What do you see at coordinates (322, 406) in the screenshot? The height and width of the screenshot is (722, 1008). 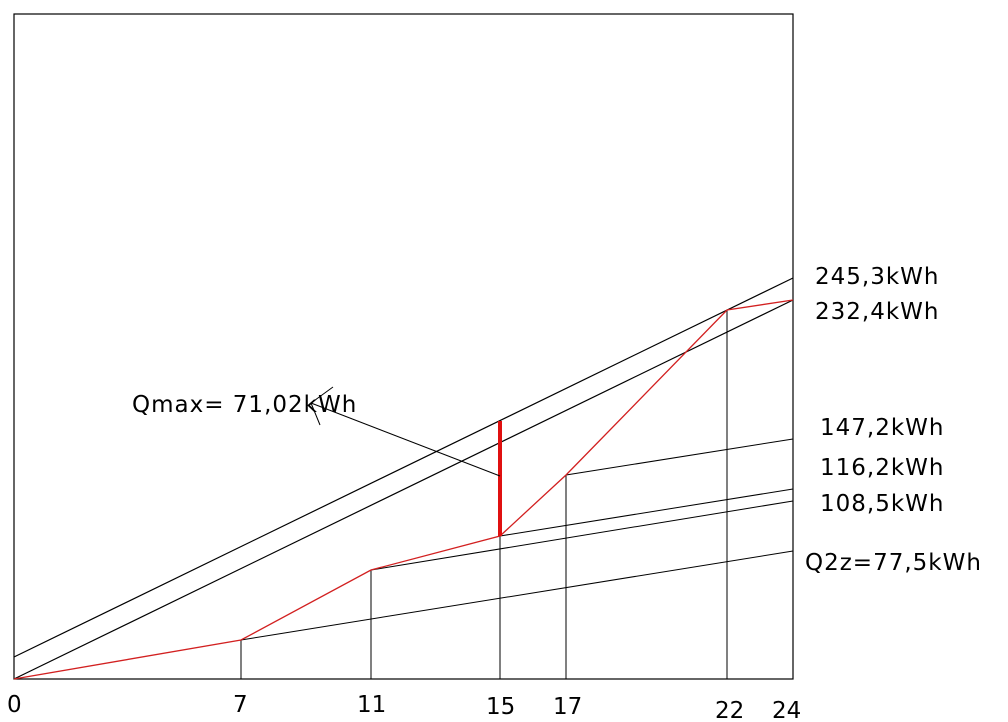 I see `arrow-head-icon` at bounding box center [322, 406].